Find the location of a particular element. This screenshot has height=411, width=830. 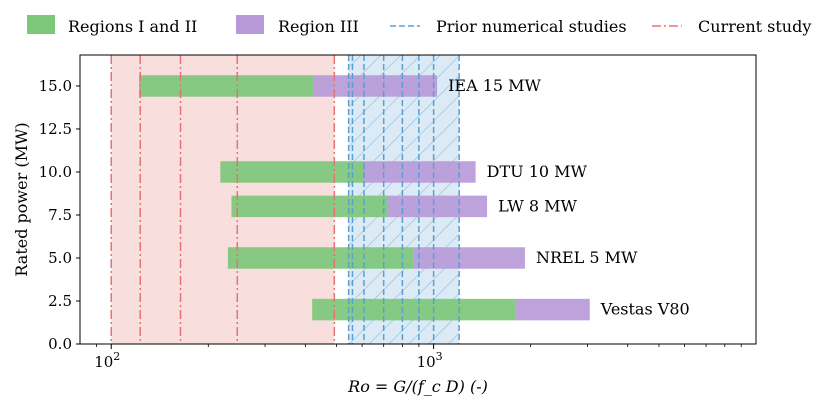

legend-item-current-study: Current study is located at coordinates (731, 26).